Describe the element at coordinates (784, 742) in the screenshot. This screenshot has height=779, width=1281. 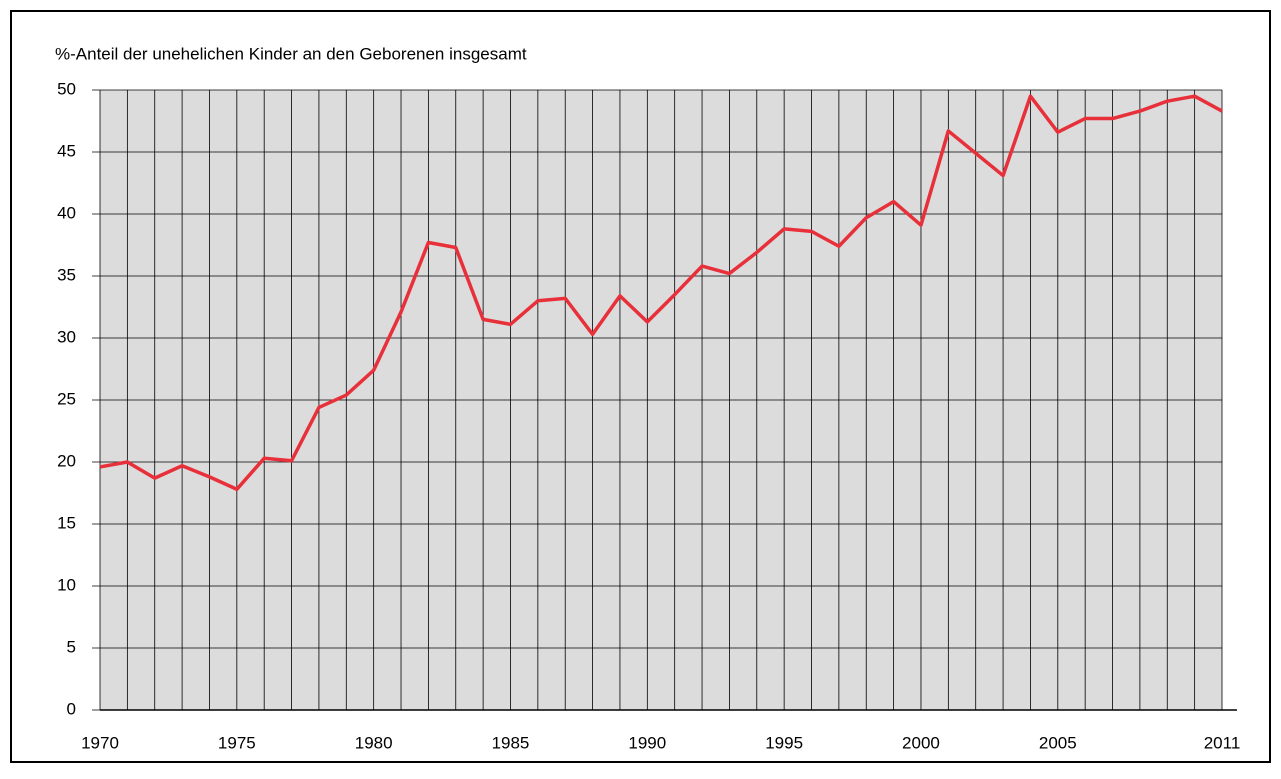
I see `x-tick-label: 1995` at that location.